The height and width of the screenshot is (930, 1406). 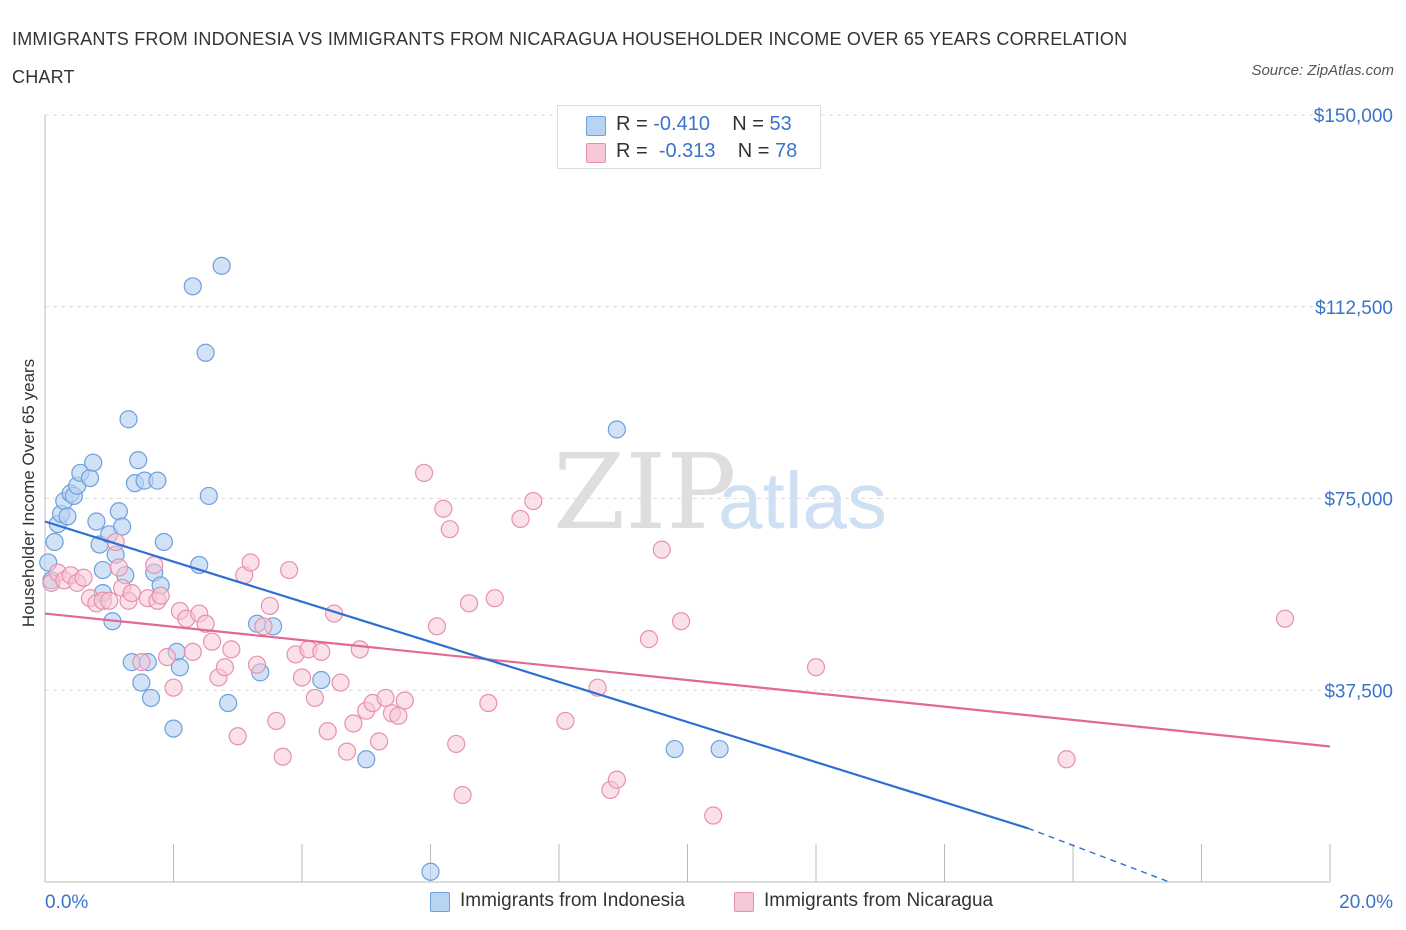 I want to click on y-tick-label: $75,000, so click(x=1358, y=500).